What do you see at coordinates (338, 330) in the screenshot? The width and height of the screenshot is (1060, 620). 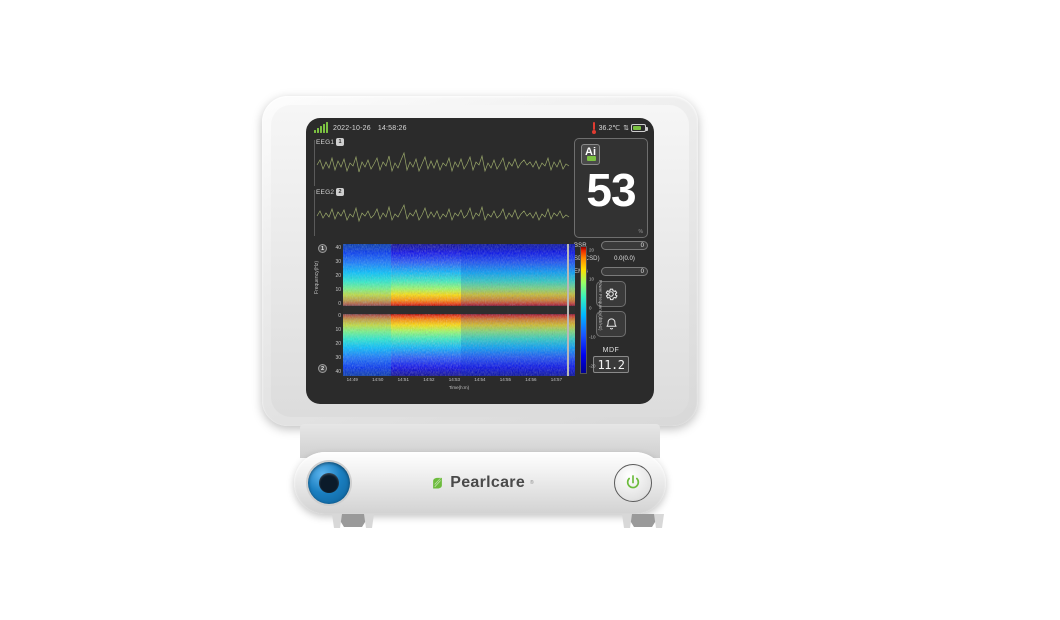 I see `ytick-bot-10: 10` at bounding box center [338, 330].